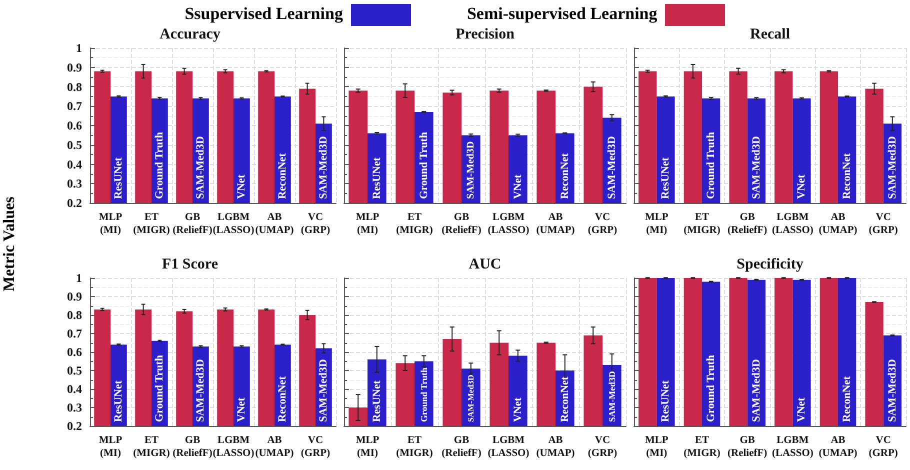 Image resolution: width=910 pixels, height=470 pixels. What do you see at coordinates (190, 34) in the screenshot?
I see `chart-title: Accuracy` at bounding box center [190, 34].